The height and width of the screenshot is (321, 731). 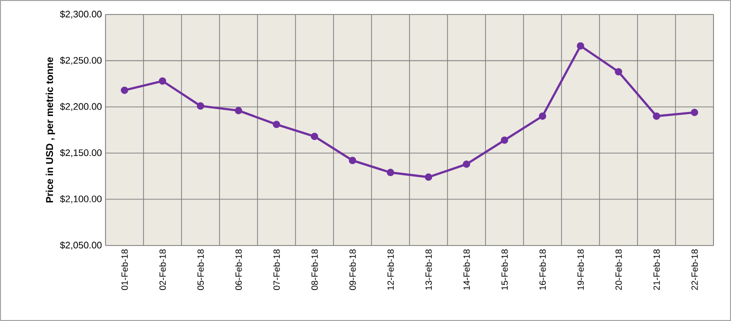 I want to click on x-tick-label: 16-Feb-18, so click(x=542, y=269).